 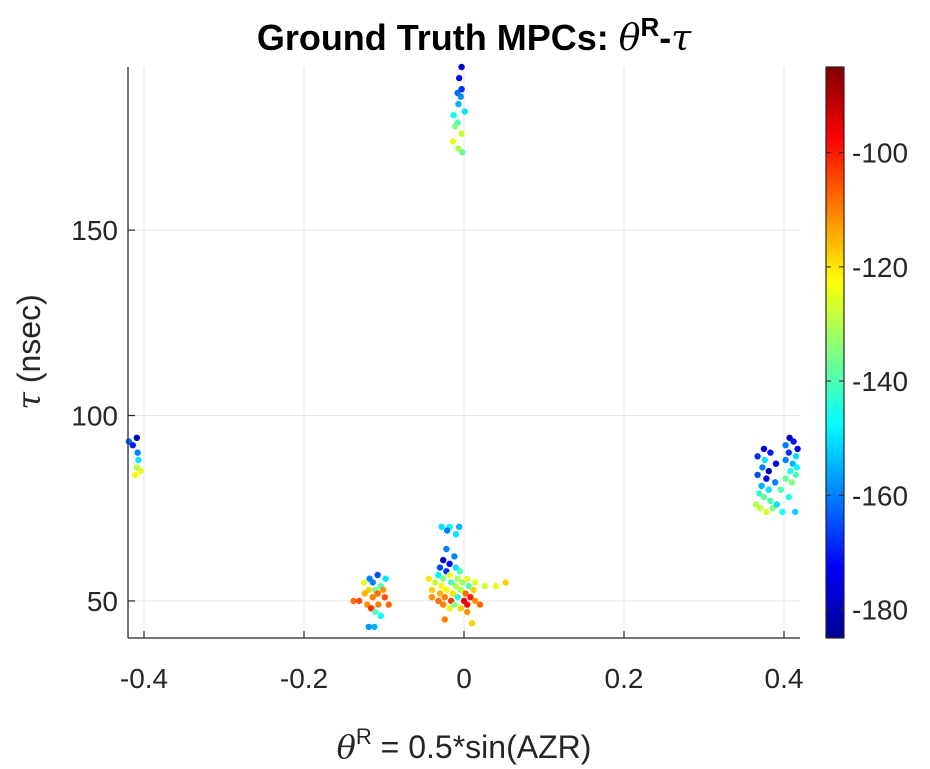 I want to click on colorbar-ticks: -100 -120 -140 -160 -180, so click(x=867, y=381).